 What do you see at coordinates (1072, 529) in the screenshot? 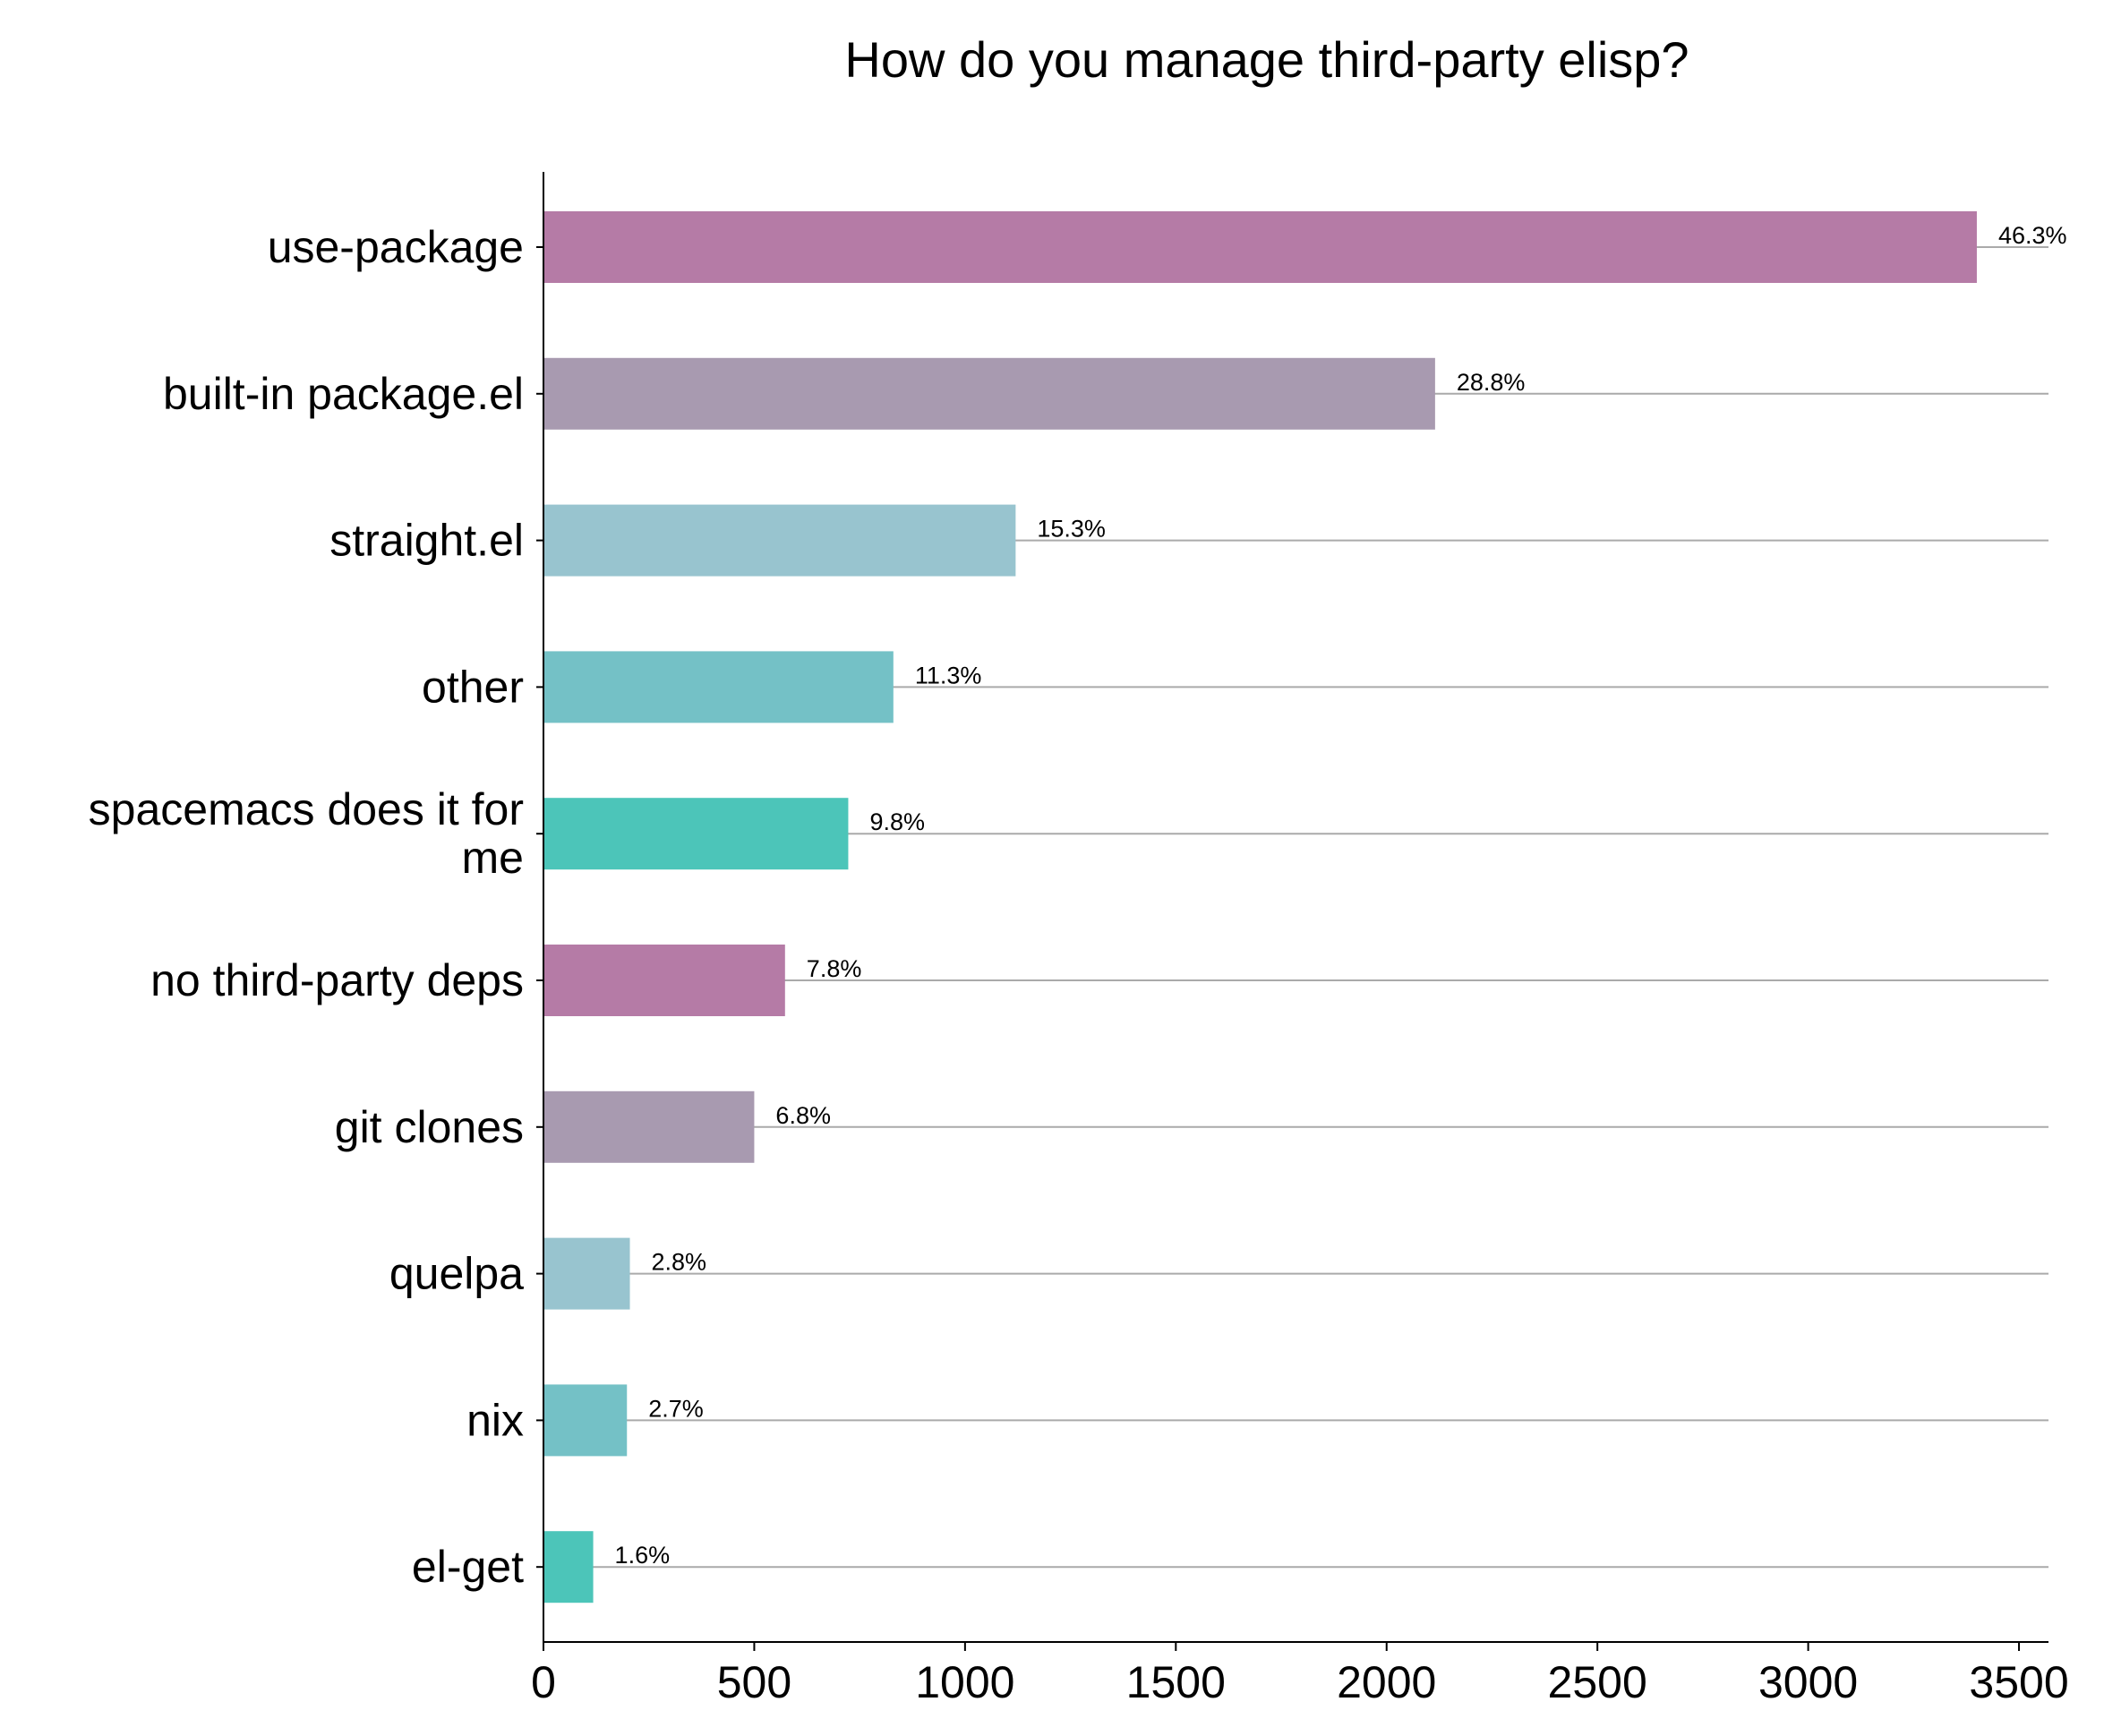
I see `data-label: 15.3%` at bounding box center [1072, 529].